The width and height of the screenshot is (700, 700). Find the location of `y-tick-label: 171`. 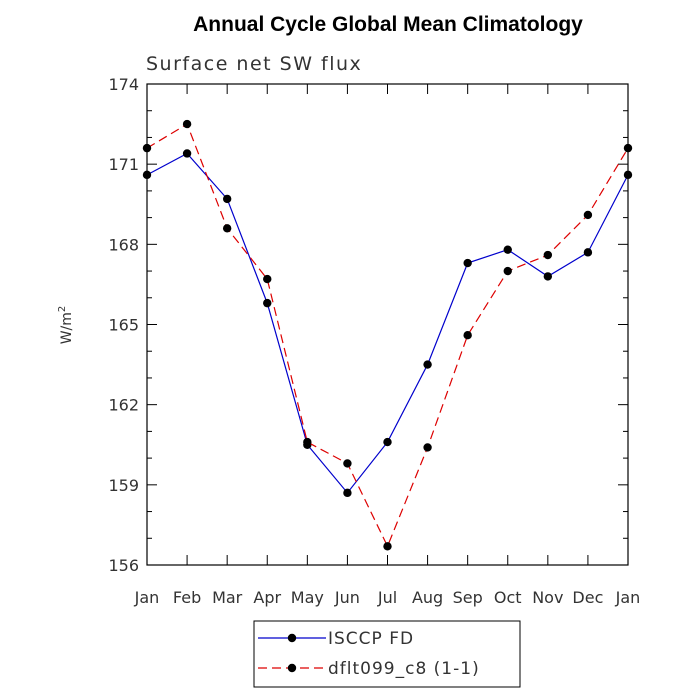

y-tick-label: 171 is located at coordinates (123, 164).